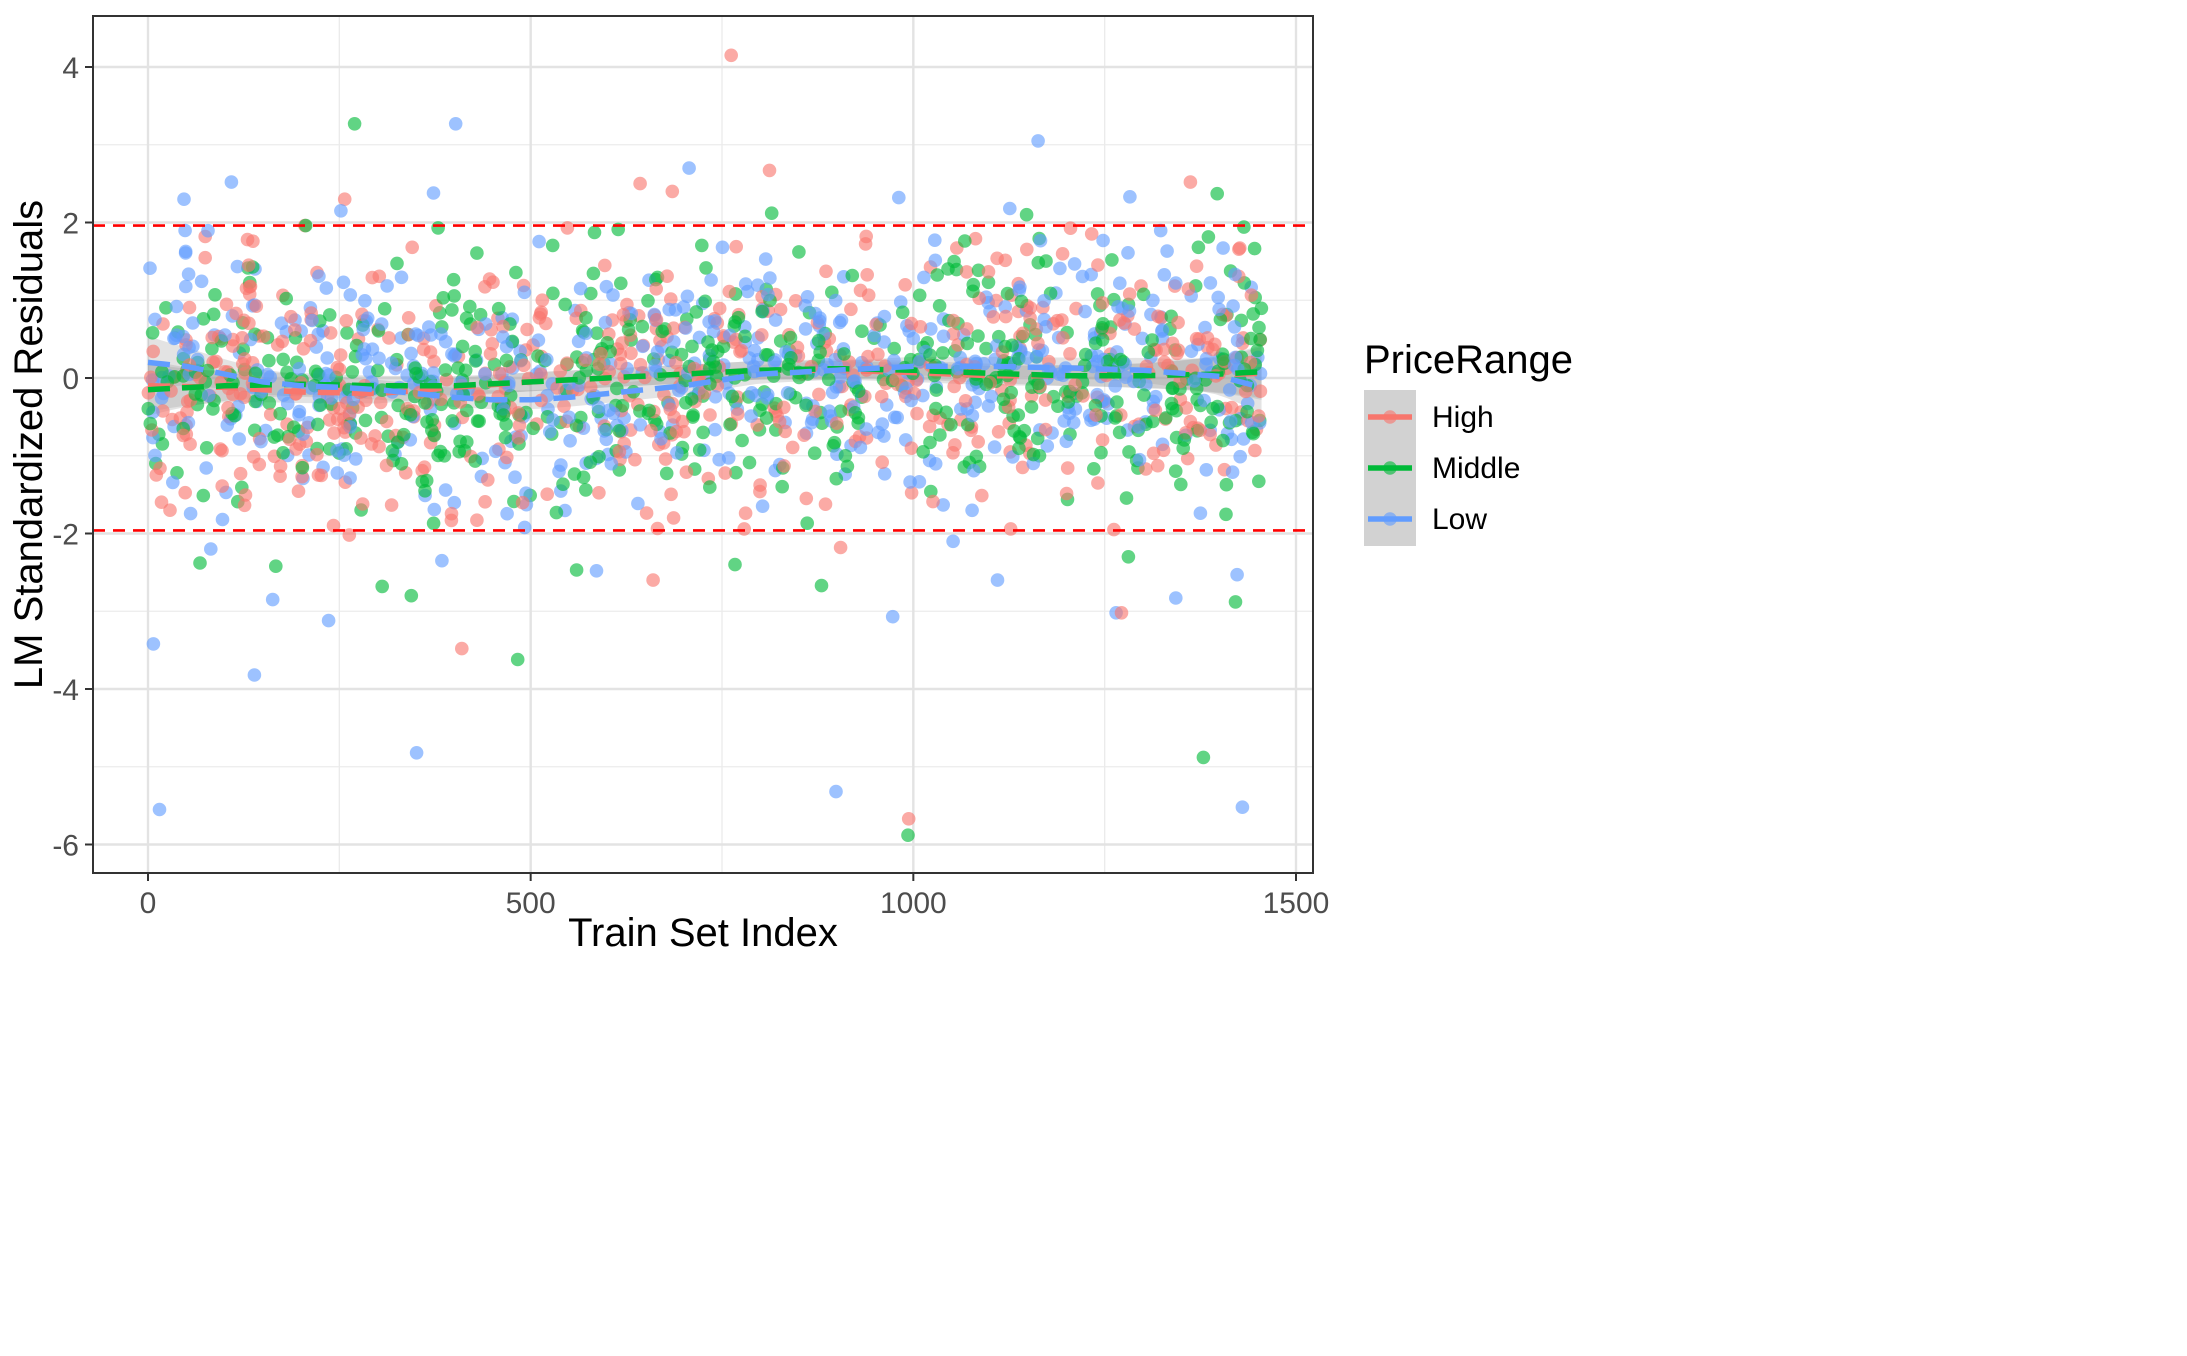 Image resolution: width=2187 pixels, height=1356 pixels. I want to click on x-tick-label: 500, so click(531, 903).